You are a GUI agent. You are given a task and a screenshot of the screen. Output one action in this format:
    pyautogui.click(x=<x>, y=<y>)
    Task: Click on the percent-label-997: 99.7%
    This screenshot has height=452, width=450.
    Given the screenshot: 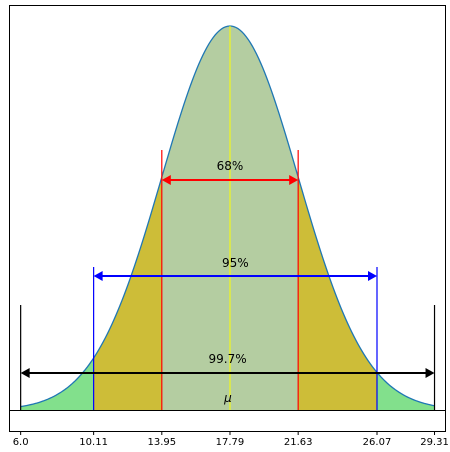 What is the action you would take?
    pyautogui.click(x=228, y=359)
    